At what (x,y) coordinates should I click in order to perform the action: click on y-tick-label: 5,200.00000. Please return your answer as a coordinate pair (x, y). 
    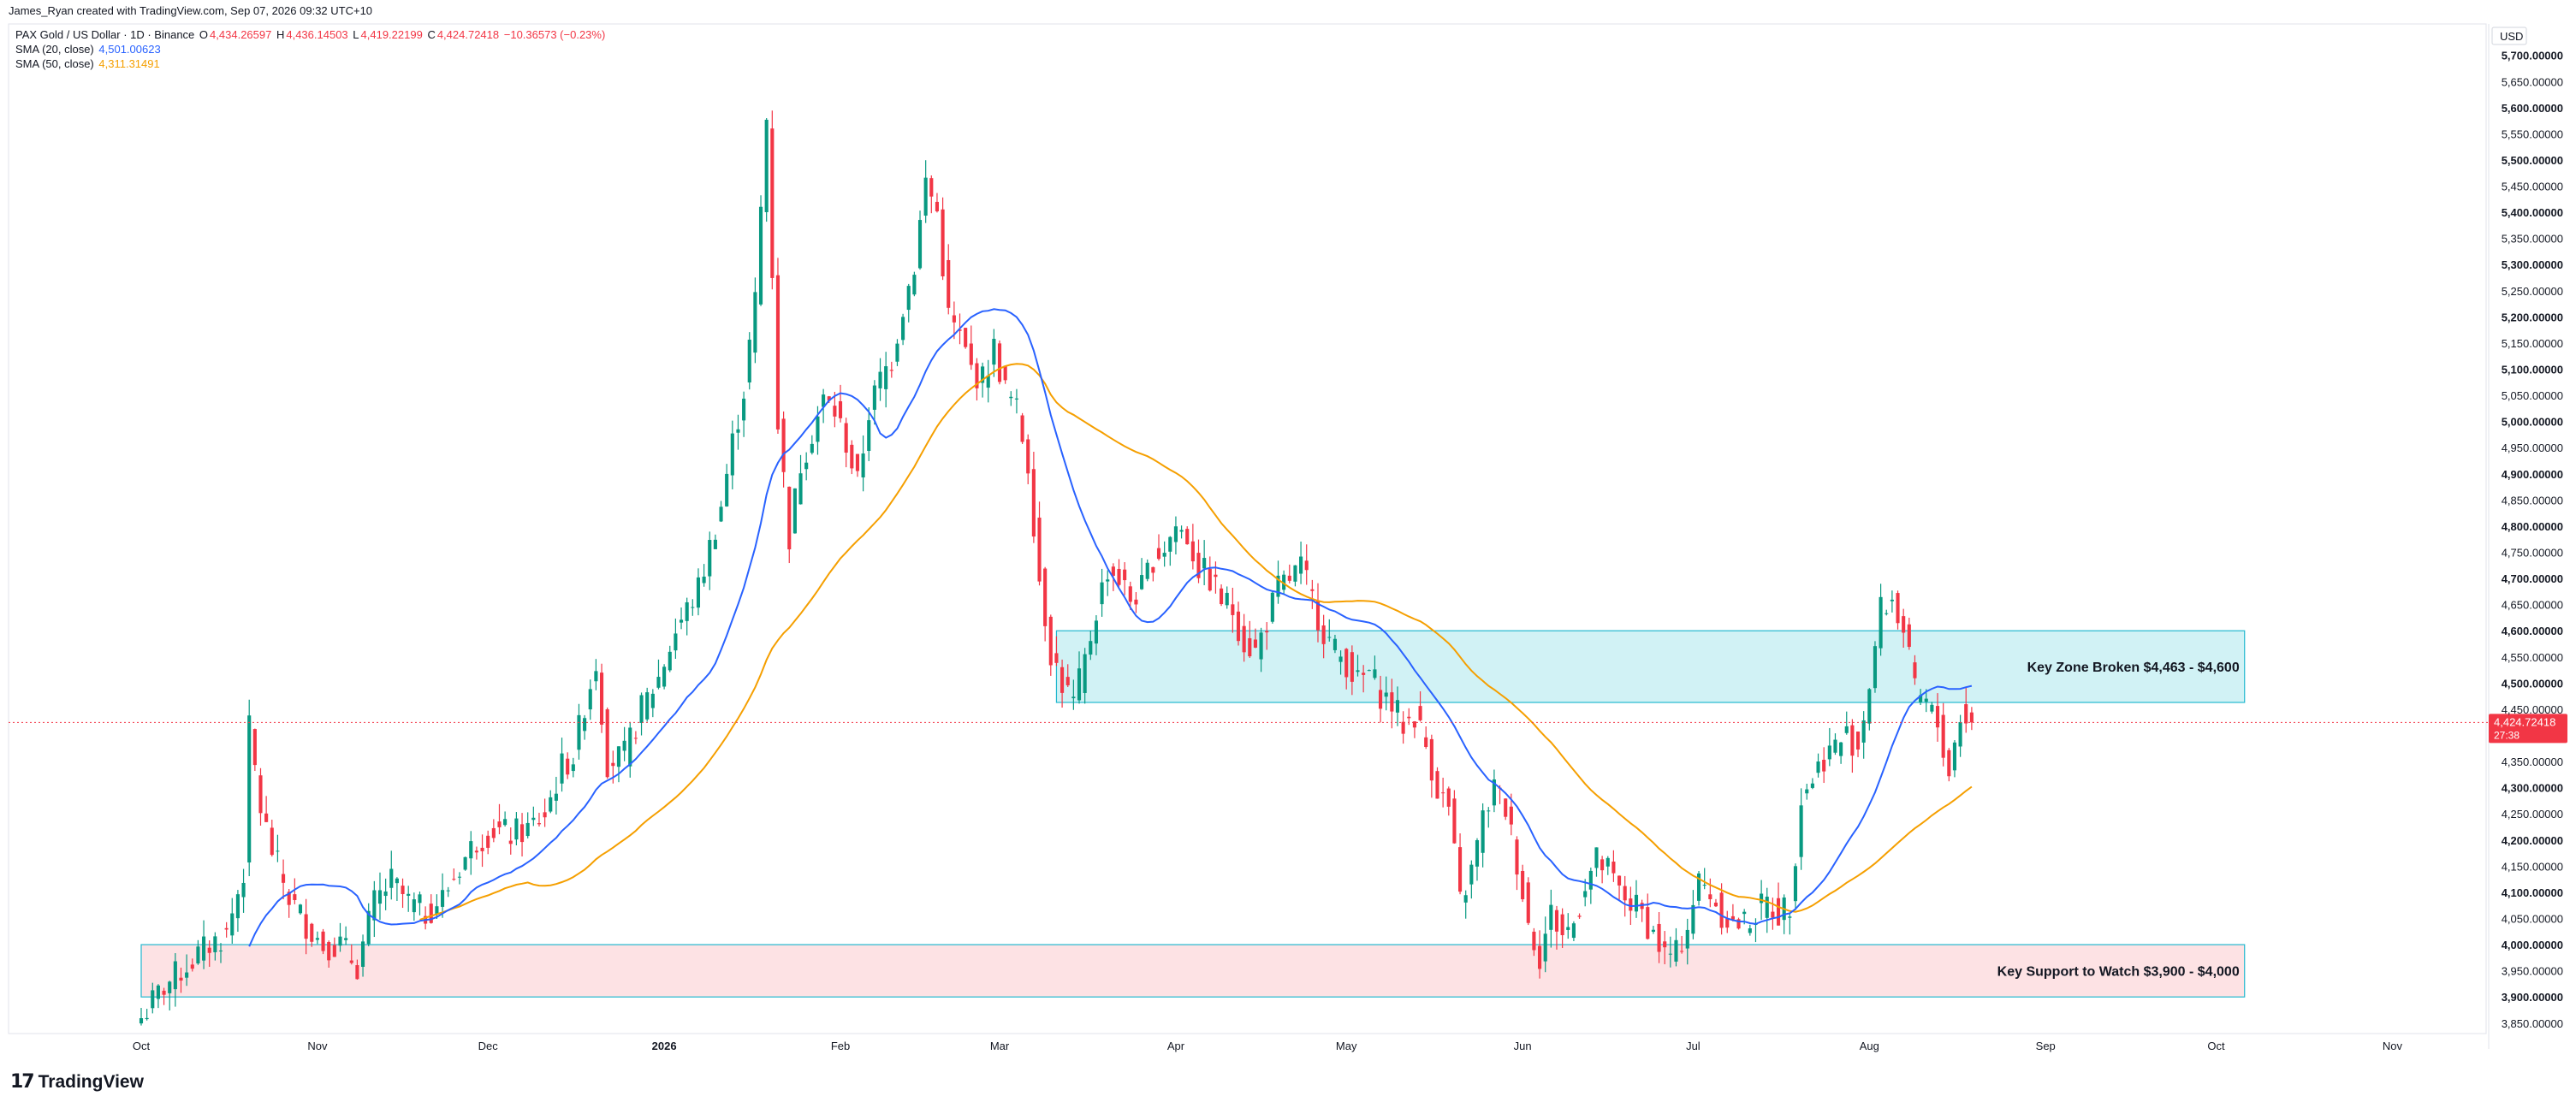
    Looking at the image, I should click on (2532, 317).